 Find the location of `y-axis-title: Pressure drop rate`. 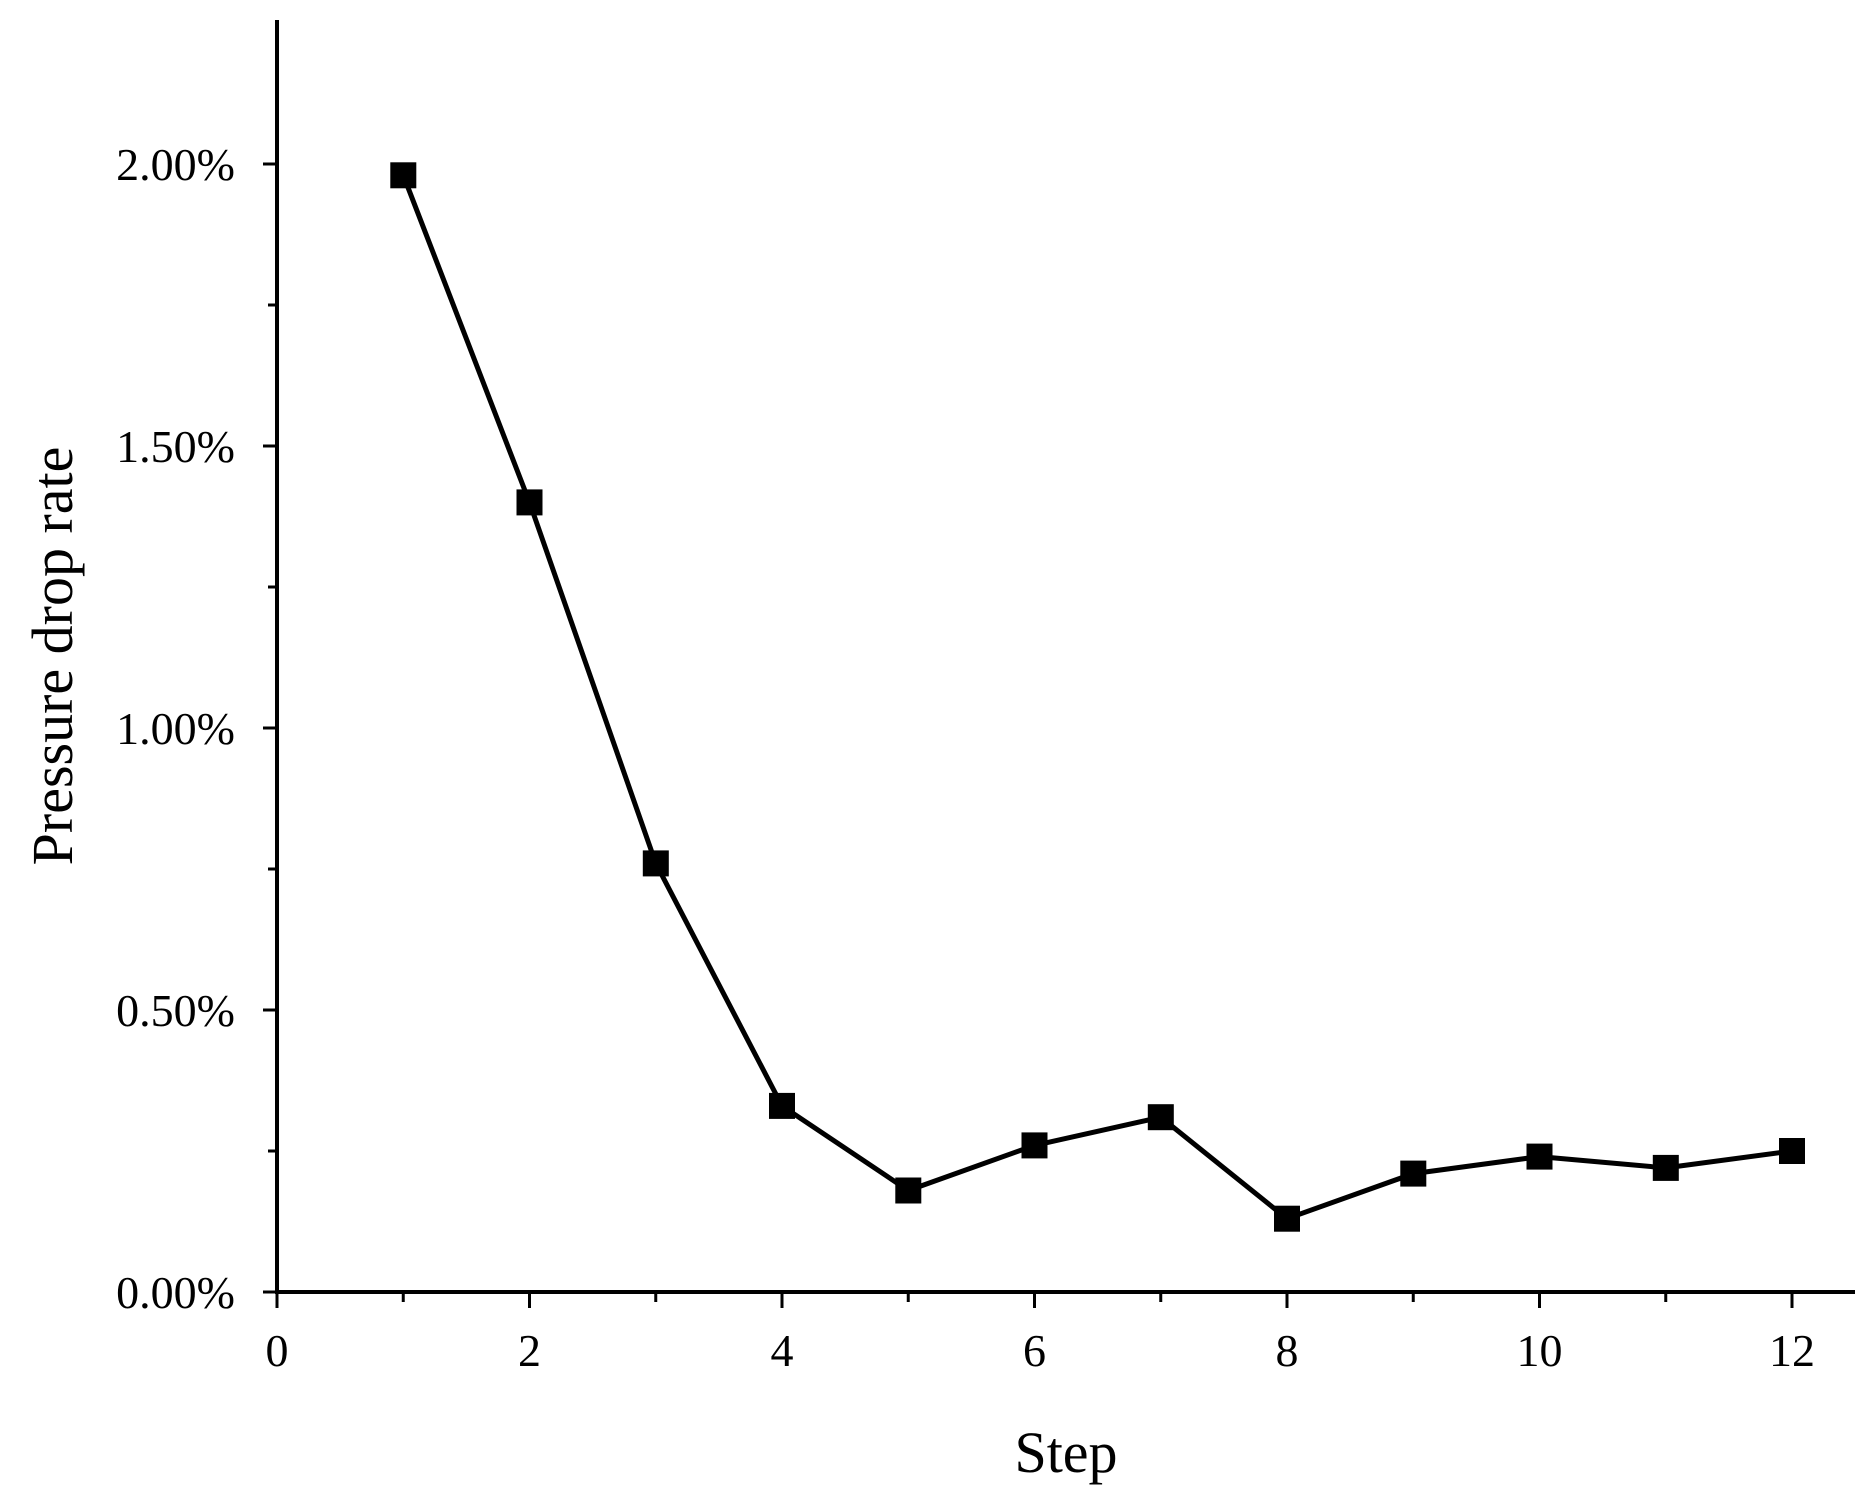

y-axis-title: Pressure drop rate is located at coordinates (52, 656).